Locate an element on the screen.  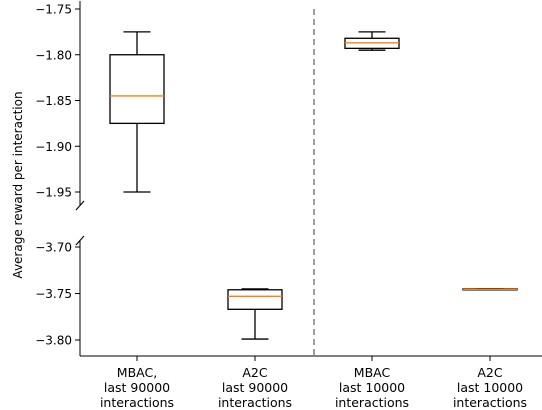
y-tick-bottom-2-label: −3.80 is located at coordinates (53, 341).